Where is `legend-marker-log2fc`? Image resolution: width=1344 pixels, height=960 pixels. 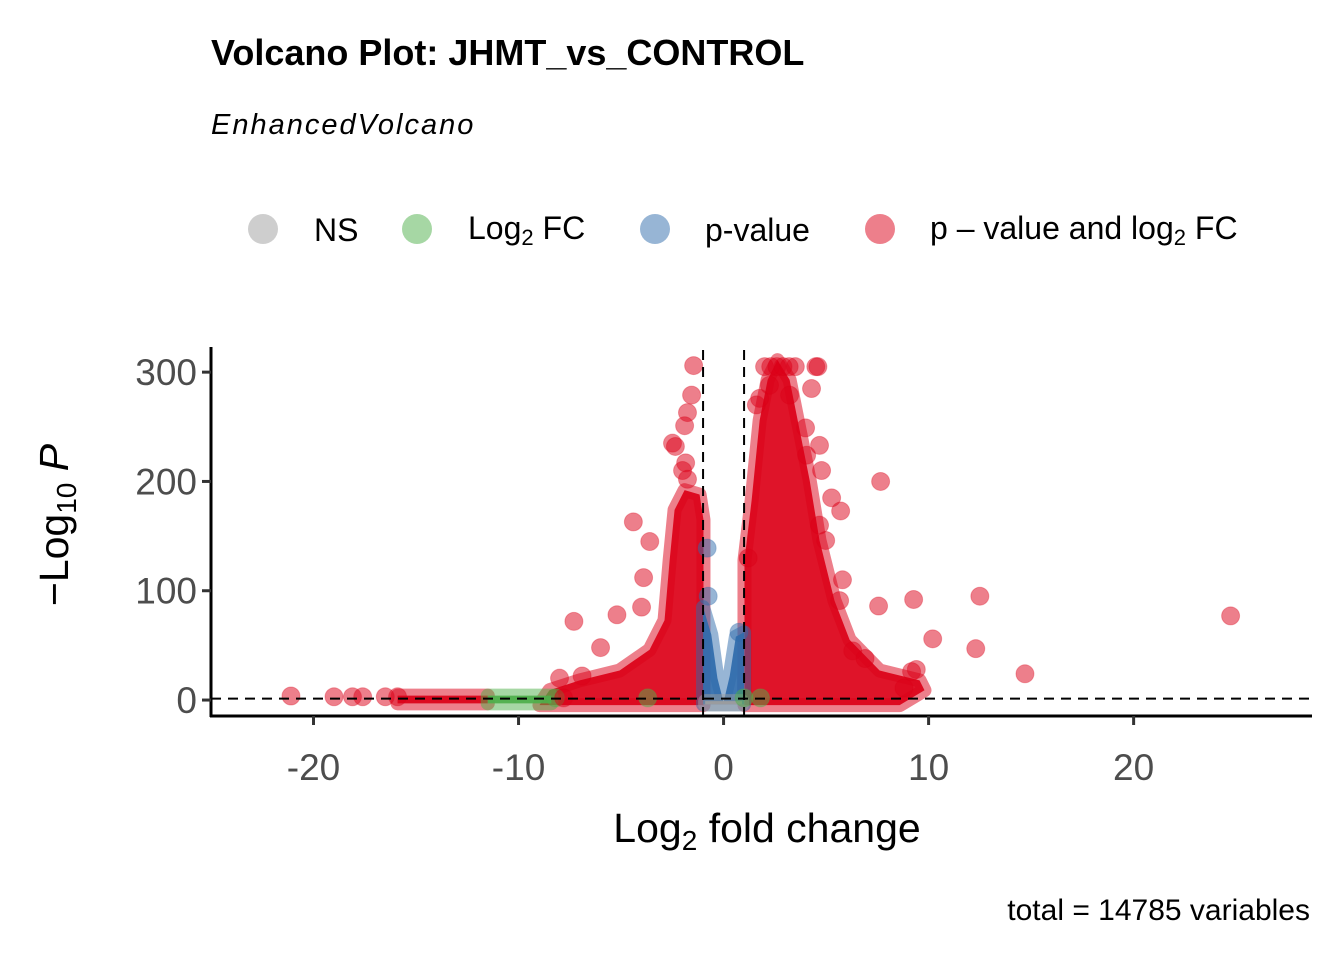
legend-marker-log2fc is located at coordinates (417, 229).